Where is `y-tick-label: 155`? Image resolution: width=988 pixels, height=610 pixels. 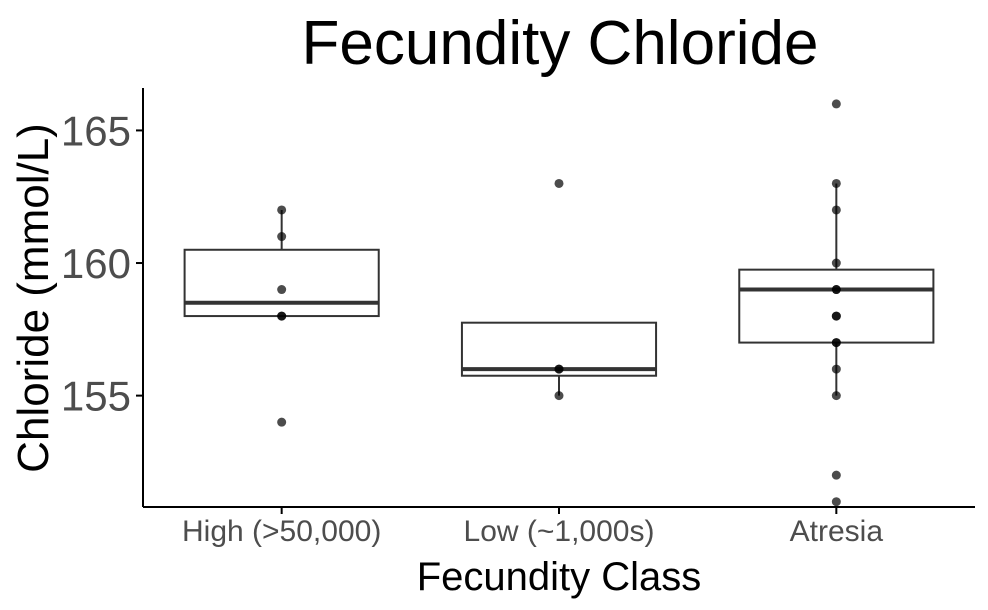 y-tick-label: 155 is located at coordinates (96, 396).